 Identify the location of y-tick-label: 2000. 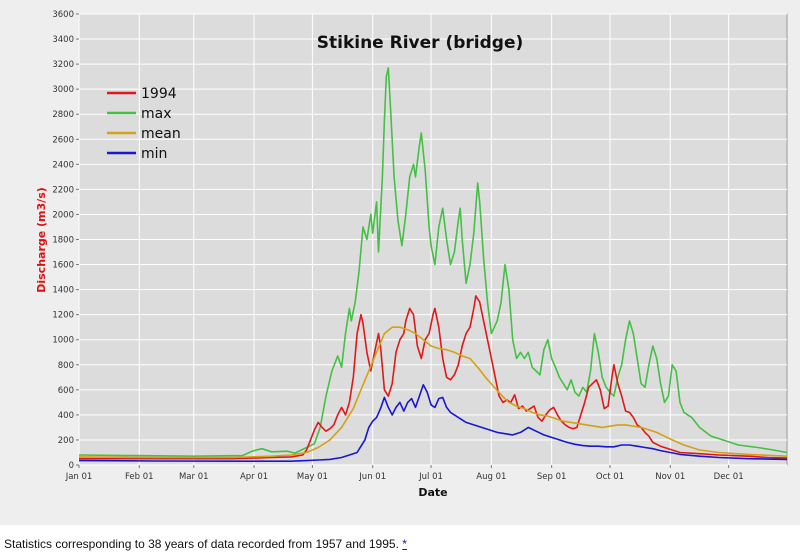
(63, 215).